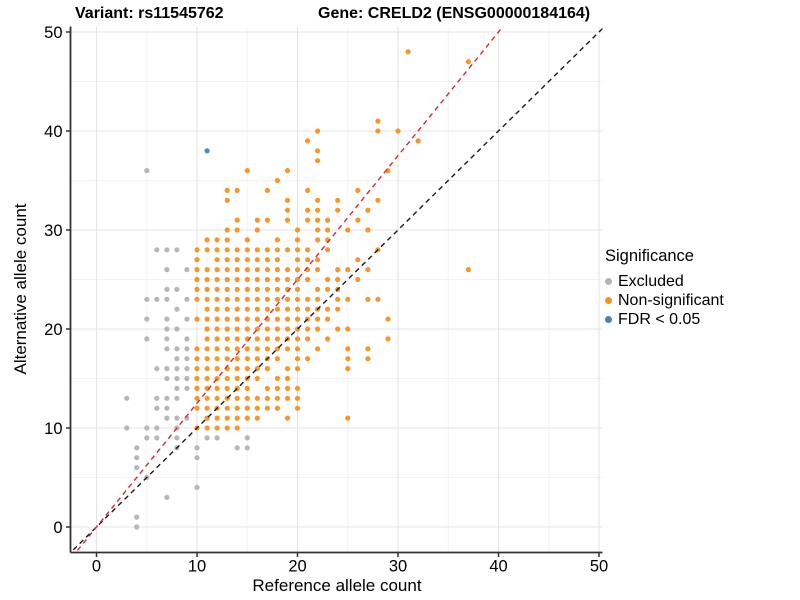 This screenshot has height=600, width=800. I want to click on x-tick-label: 30, so click(398, 567).